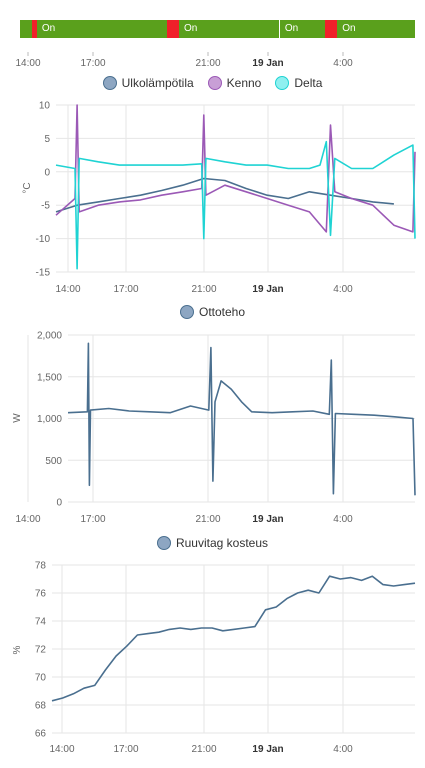 This screenshot has height=768, width=425. I want to click on legend-label-kenno: Kenno, so click(244, 83).